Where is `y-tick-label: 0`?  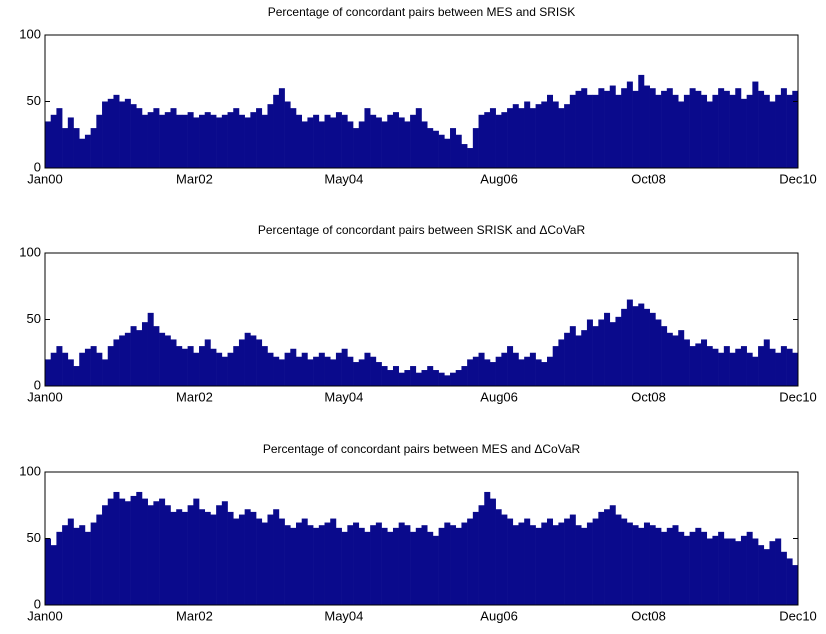
y-tick-label: 0 is located at coordinates (37, 166).